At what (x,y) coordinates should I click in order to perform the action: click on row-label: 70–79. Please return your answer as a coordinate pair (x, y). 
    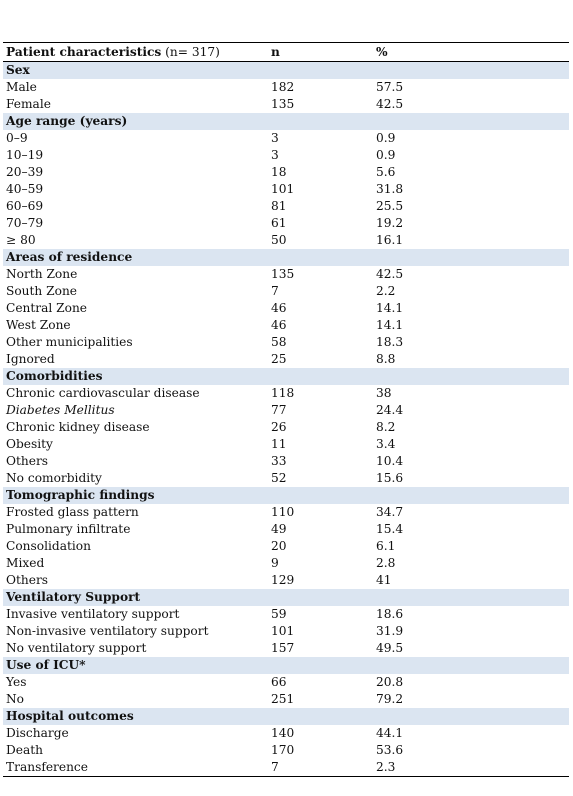
    Looking at the image, I should click on (25, 223).